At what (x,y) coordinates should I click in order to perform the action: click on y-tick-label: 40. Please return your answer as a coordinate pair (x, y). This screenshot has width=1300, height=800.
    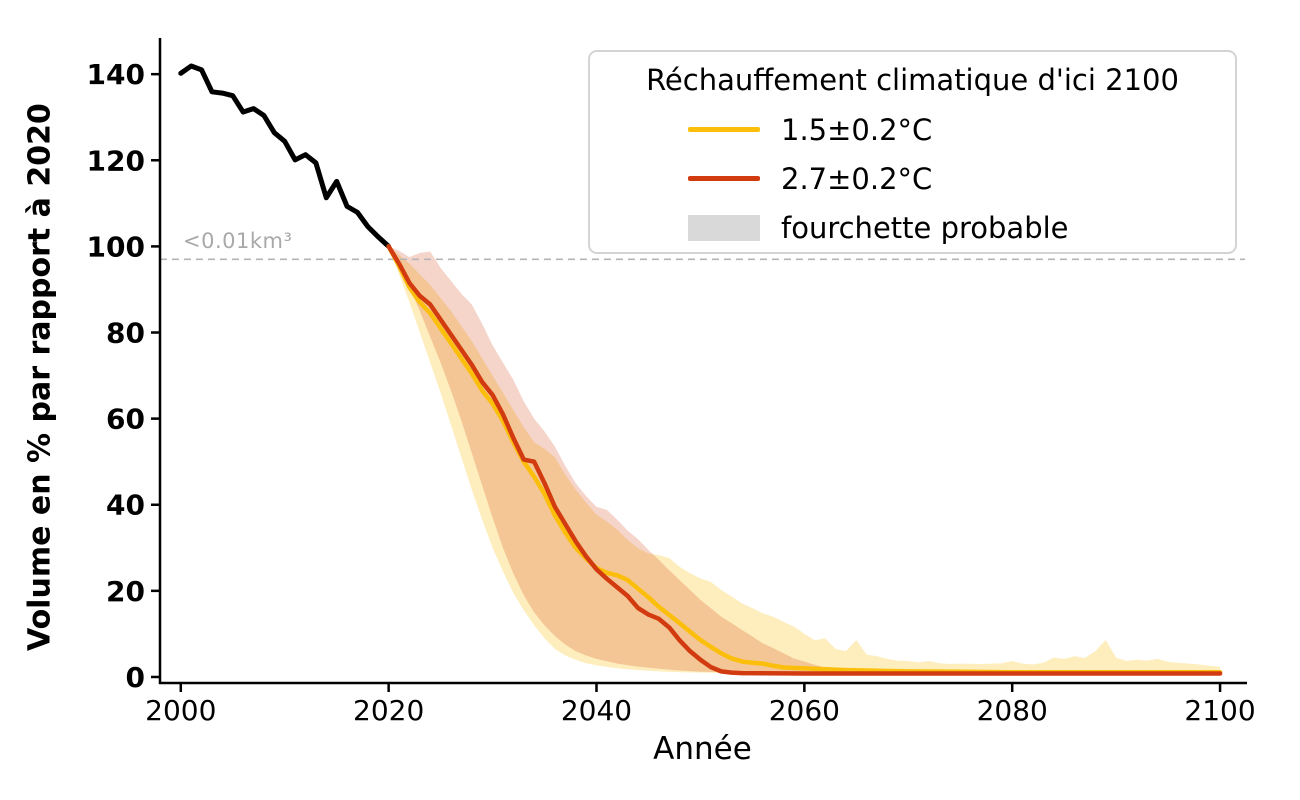
    Looking at the image, I should click on (125, 505).